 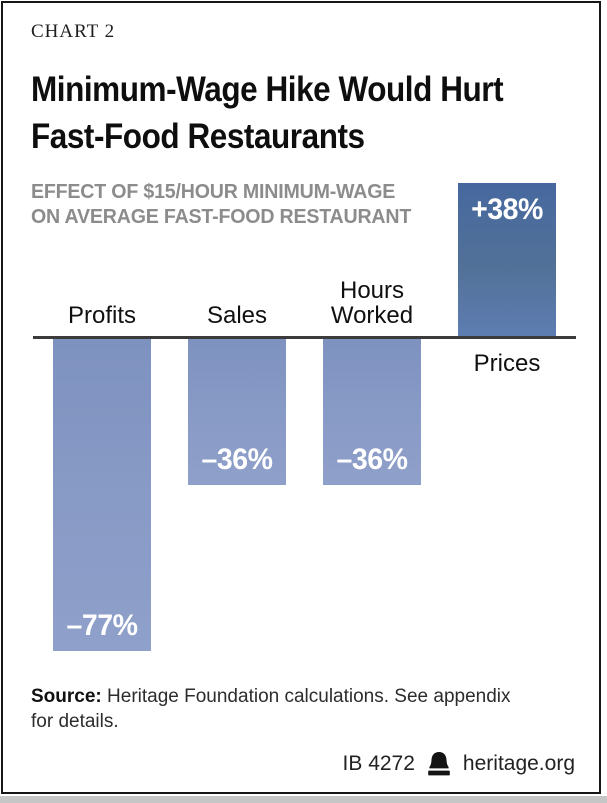 What do you see at coordinates (507, 209) in the screenshot?
I see `value-label-prices: +38%` at bounding box center [507, 209].